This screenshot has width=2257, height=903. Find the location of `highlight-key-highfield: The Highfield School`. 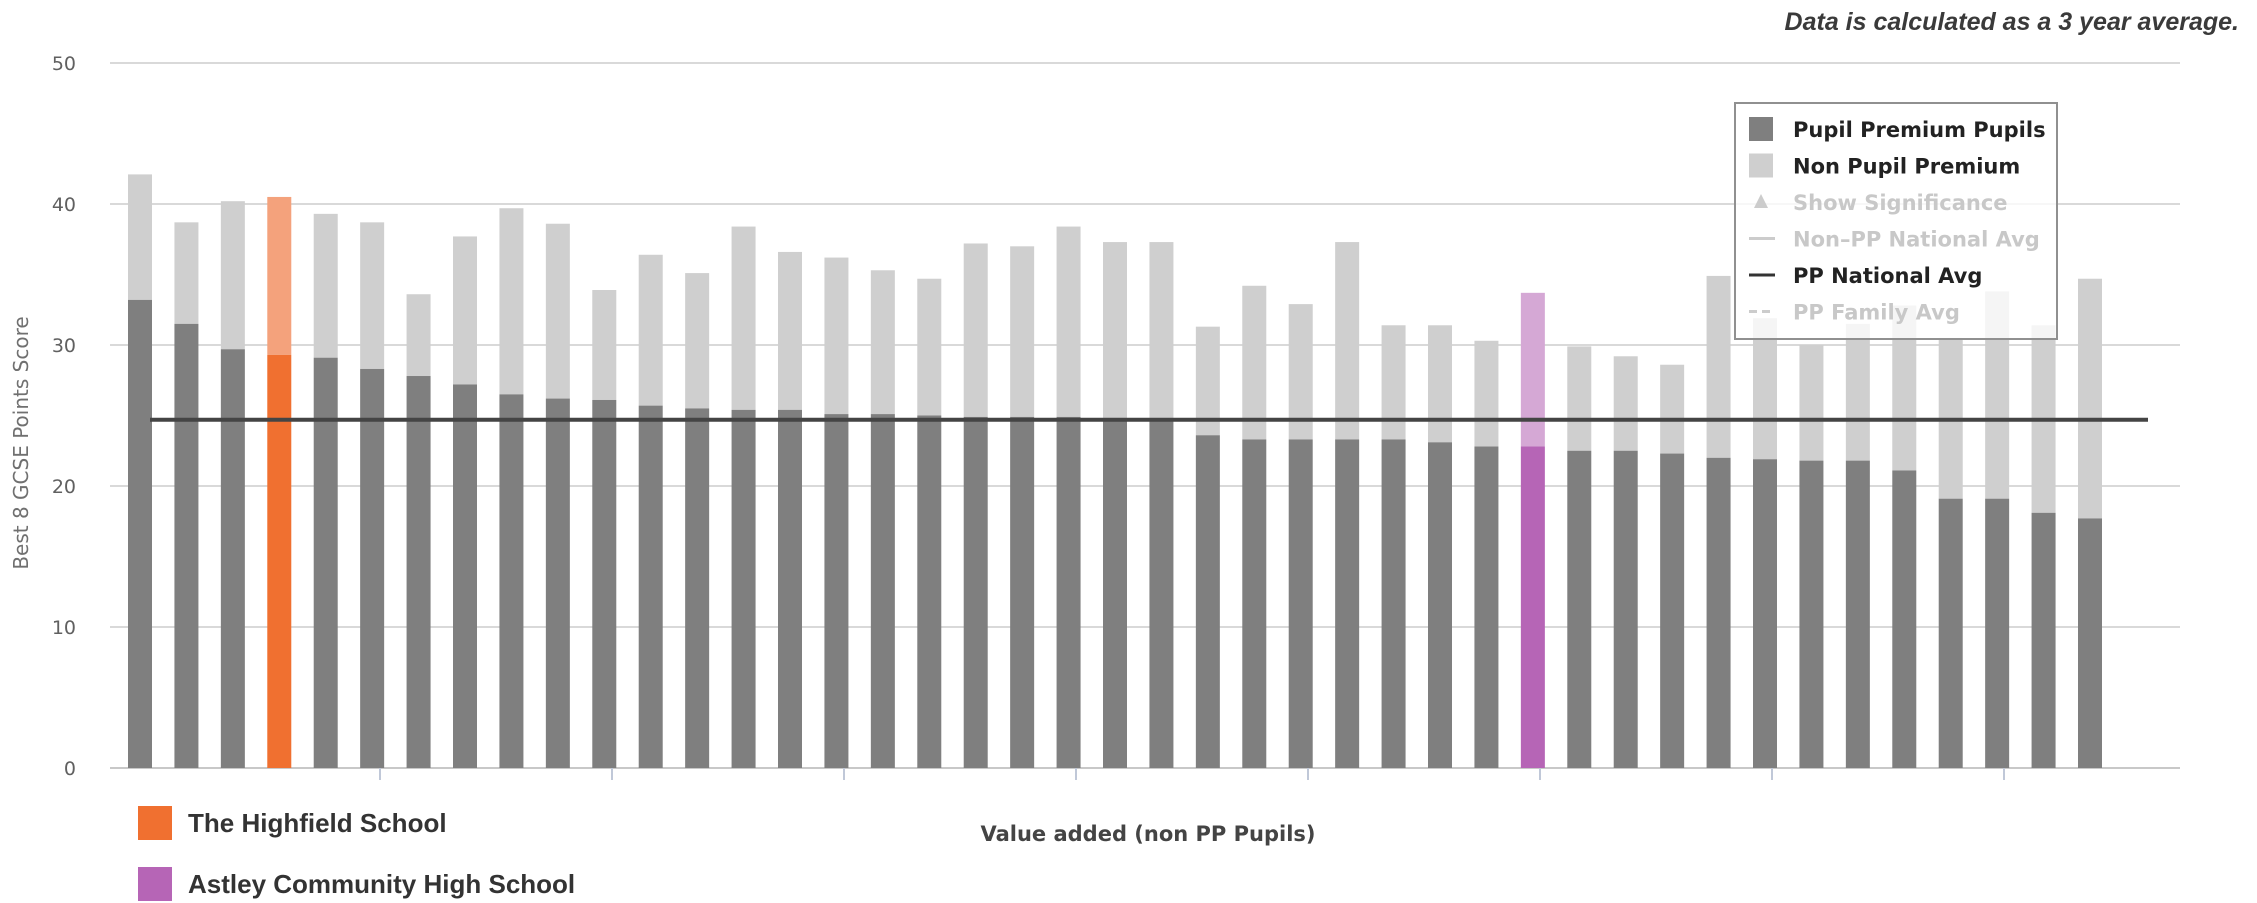

highlight-key-highfield: The Highfield School is located at coordinates (292, 823).